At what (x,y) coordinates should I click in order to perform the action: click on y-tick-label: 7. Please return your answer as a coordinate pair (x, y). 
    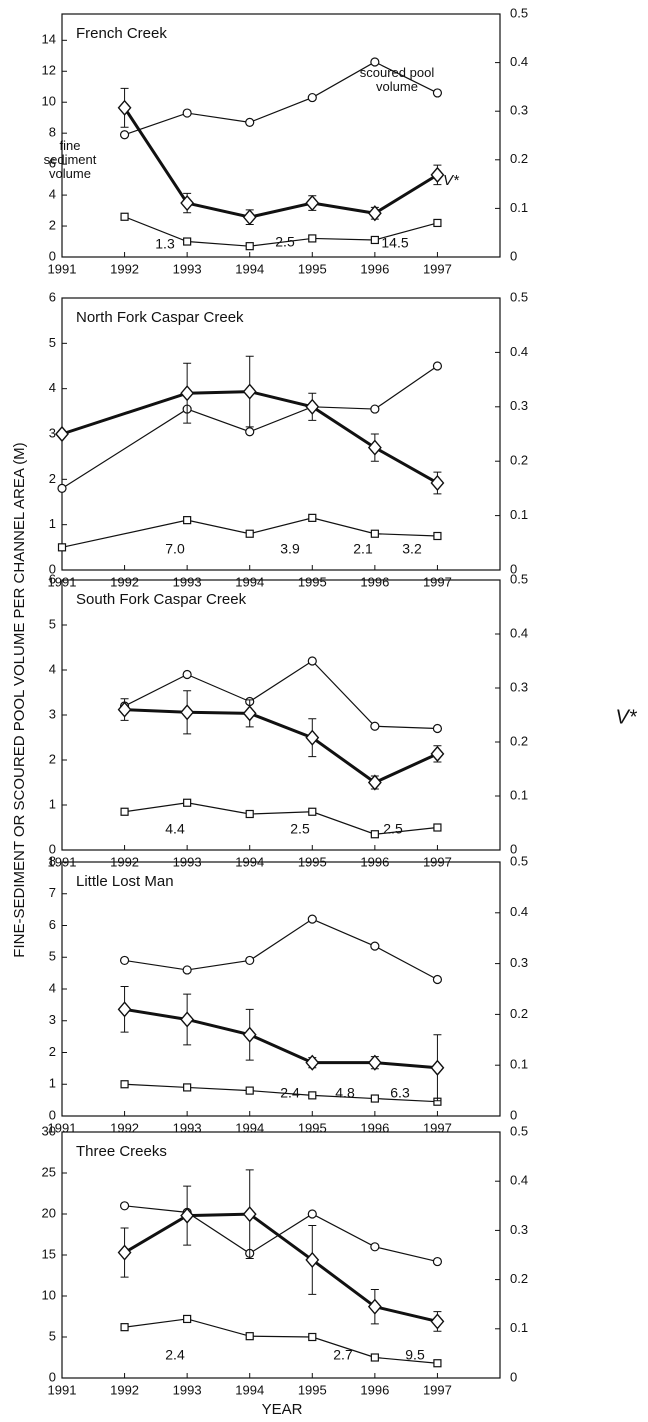
    Looking at the image, I should click on (52, 892).